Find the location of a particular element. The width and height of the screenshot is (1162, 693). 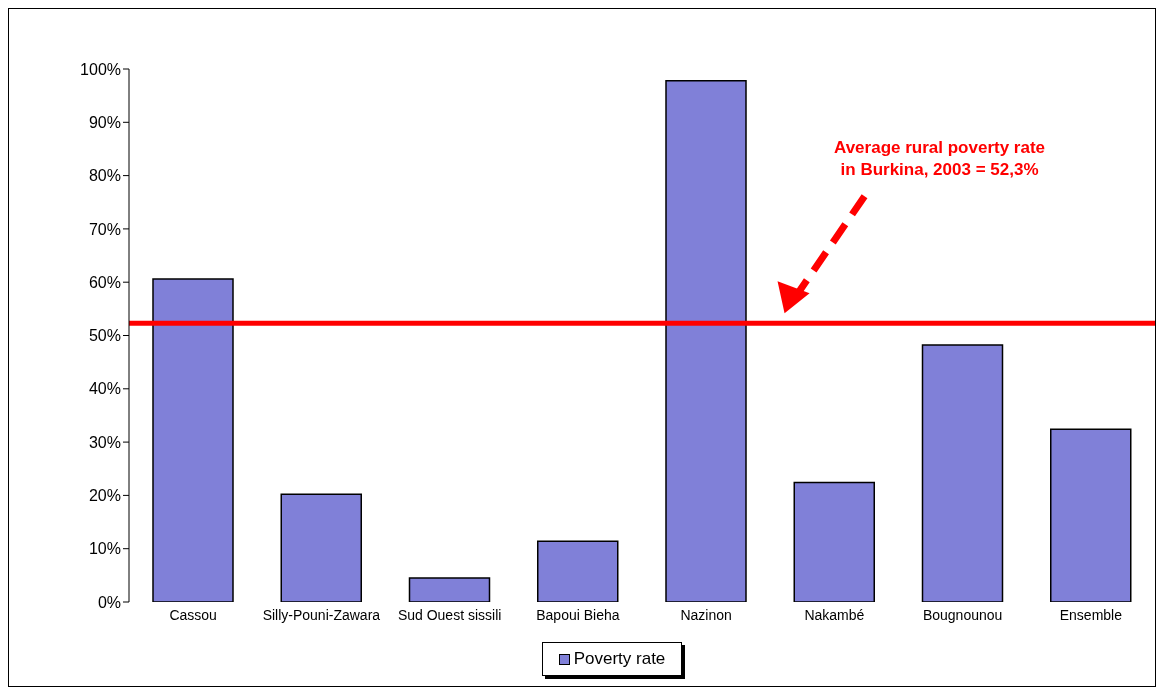

y-tick-label: 90% is located at coordinates (104, 122).